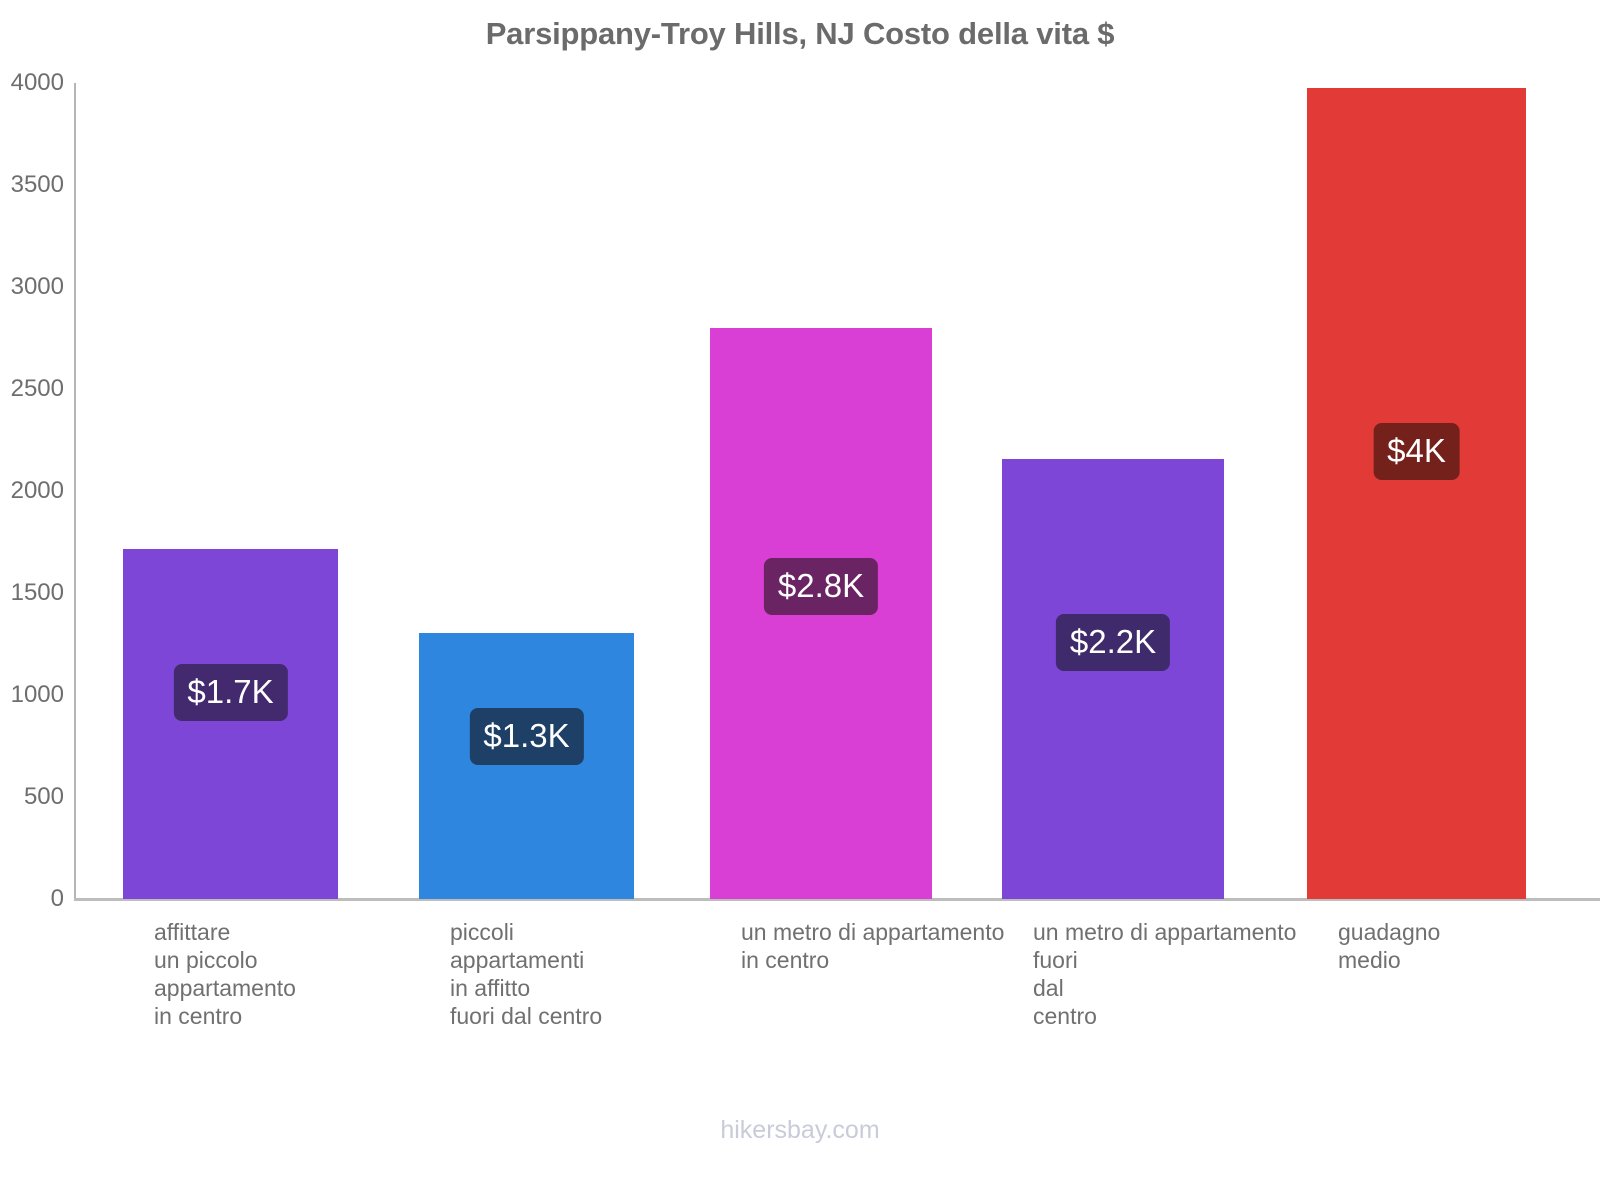  I want to click on category-label-line: appartamento, so click(225, 988).